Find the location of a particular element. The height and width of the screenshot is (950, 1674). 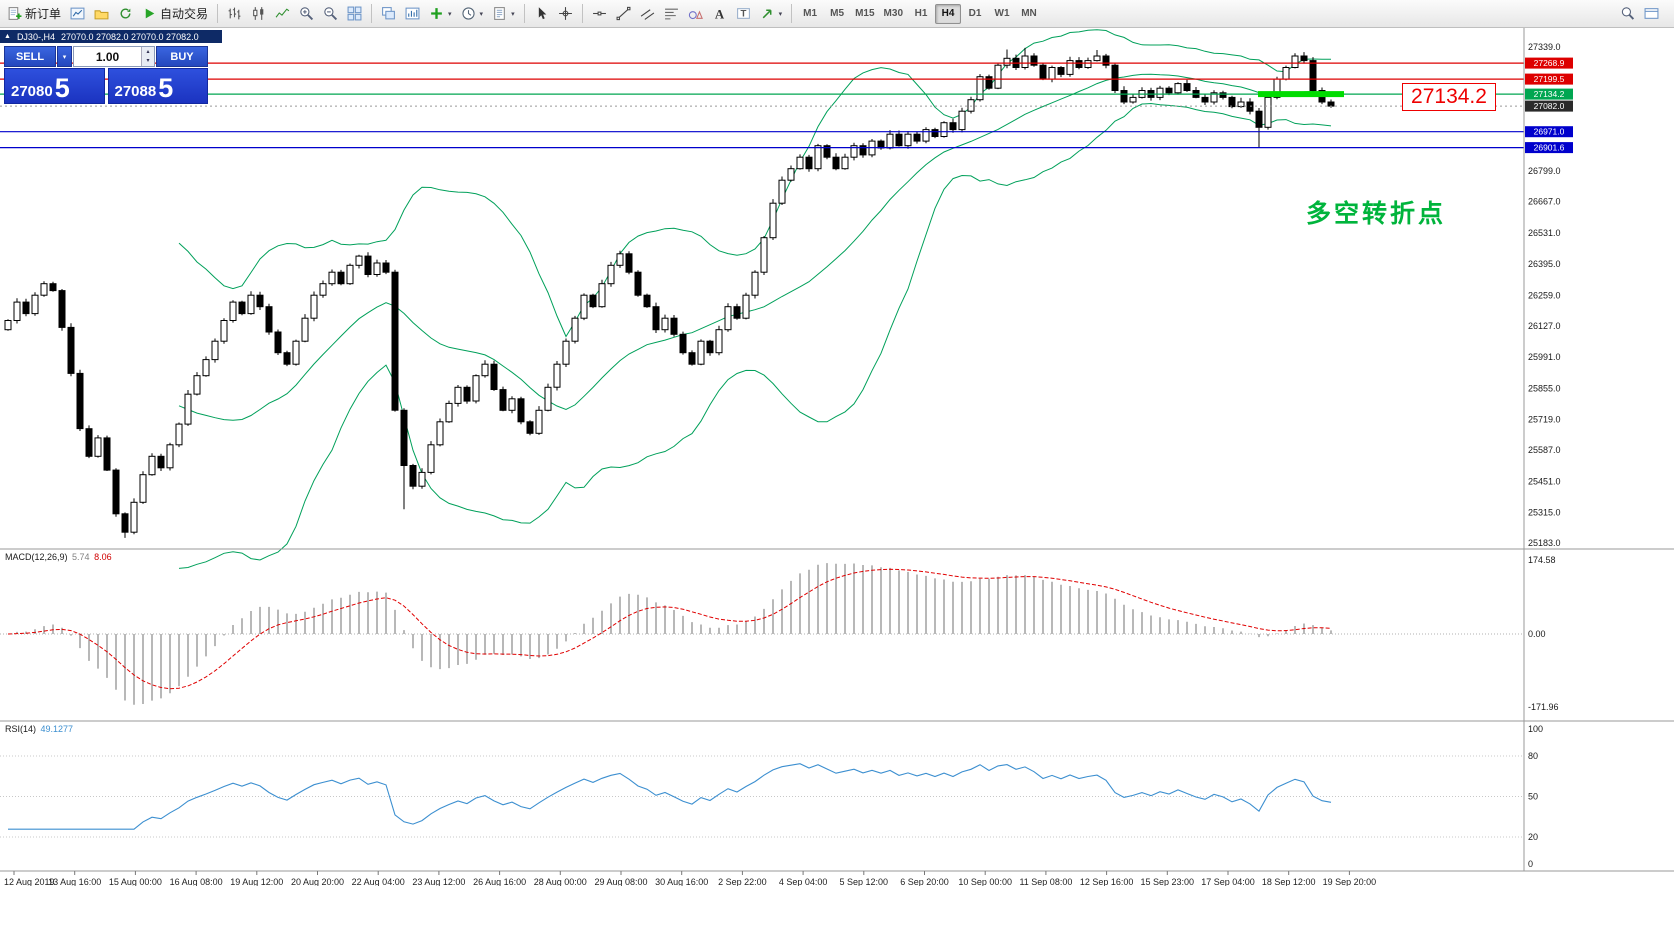

price-axis-tick: 25587.0 is located at coordinates (1544, 450).